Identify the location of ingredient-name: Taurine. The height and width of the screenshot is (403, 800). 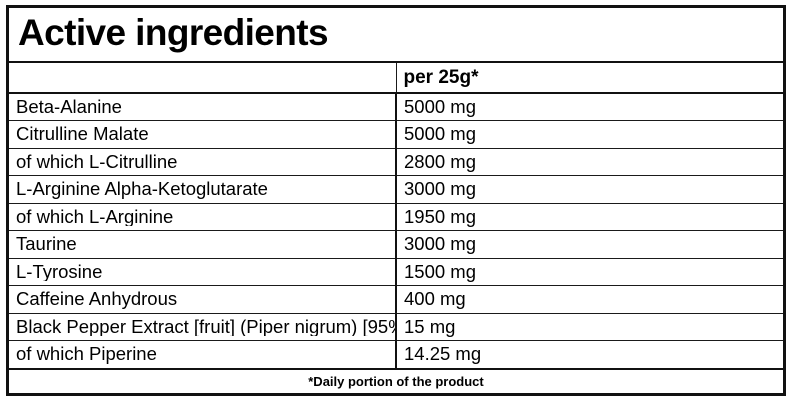
(46, 244).